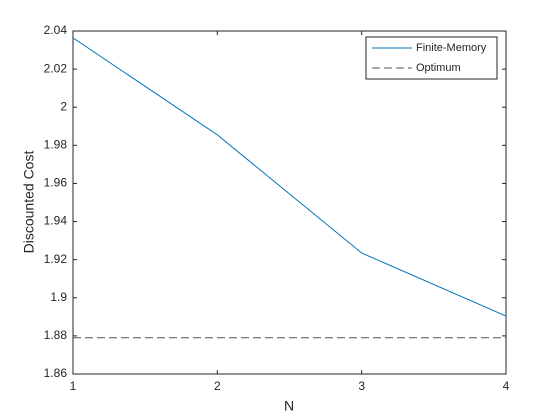 This screenshot has width=560, height=420. What do you see at coordinates (506, 386) in the screenshot?
I see `x-tick-label: 4` at bounding box center [506, 386].